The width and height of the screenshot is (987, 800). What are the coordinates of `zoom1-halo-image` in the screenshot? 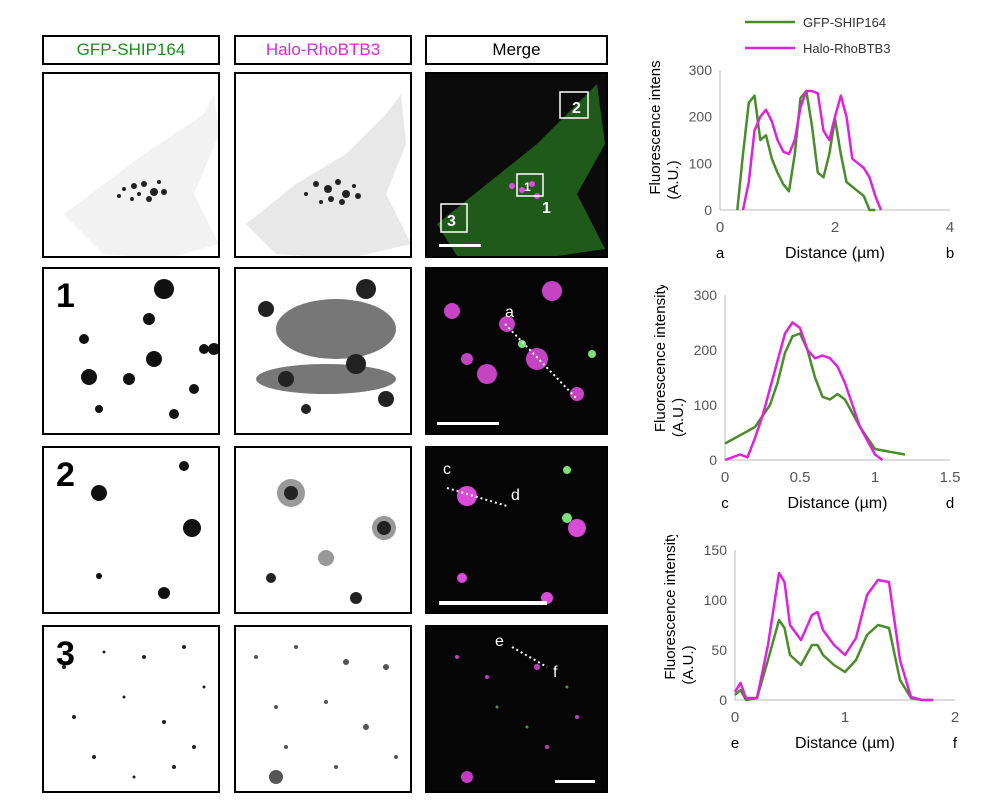 It's located at (326, 346).